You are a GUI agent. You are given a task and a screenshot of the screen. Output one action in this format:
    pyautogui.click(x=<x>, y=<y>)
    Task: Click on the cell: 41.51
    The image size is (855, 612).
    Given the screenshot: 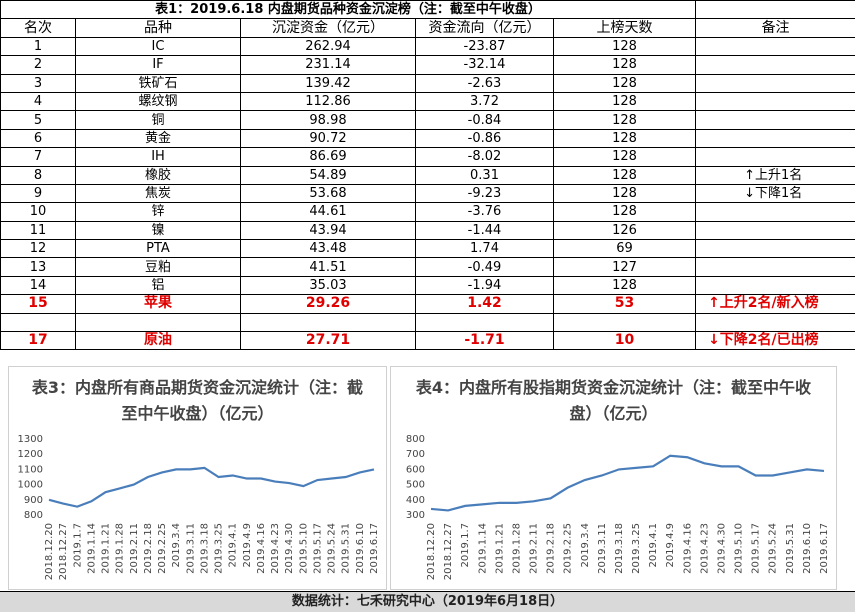 What is the action you would take?
    pyautogui.click(x=328, y=267)
    